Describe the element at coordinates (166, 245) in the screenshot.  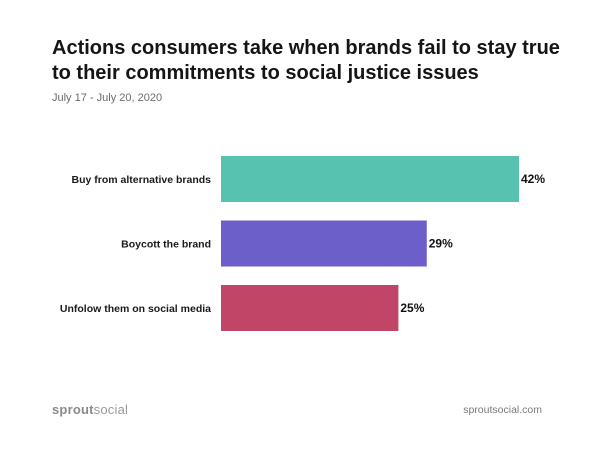
I see `category-label-2: Boycott the brand` at that location.